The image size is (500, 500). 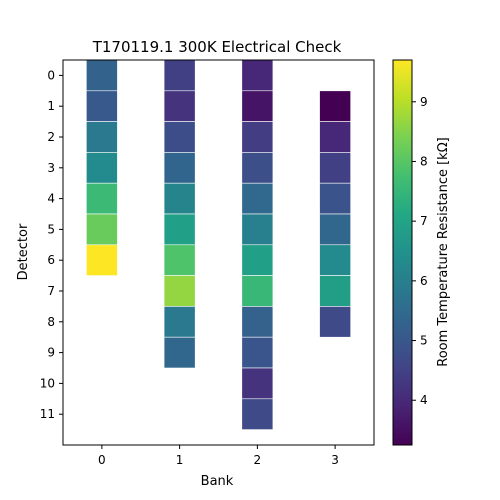 I want to click on colorbar-ticks: 4 5 6 7 8 9, so click(x=420, y=251).